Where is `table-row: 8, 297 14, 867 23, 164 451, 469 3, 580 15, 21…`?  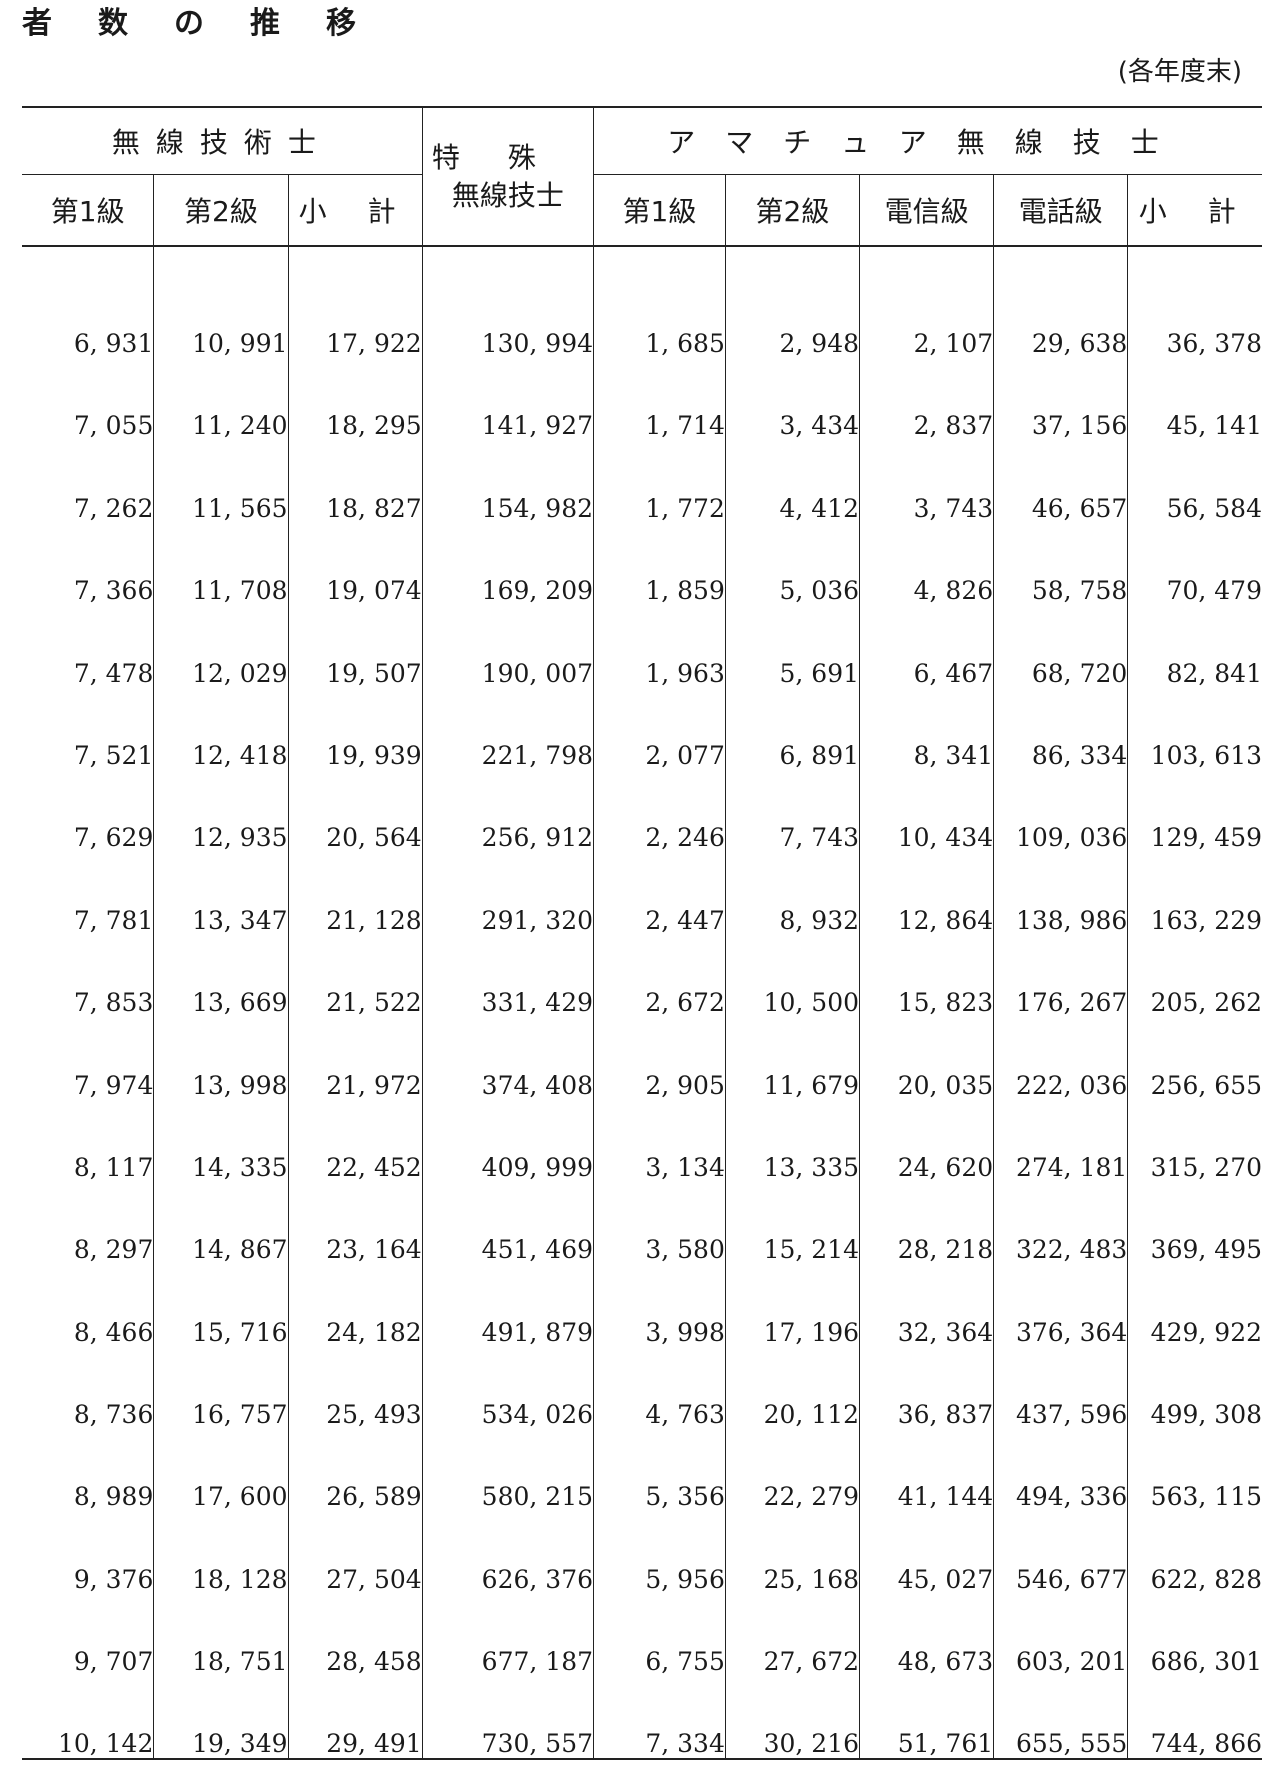
table-row: 8, 297 14, 867 23, 164 451, 469 3, 580 15, 21… is located at coordinates (642, 1223).